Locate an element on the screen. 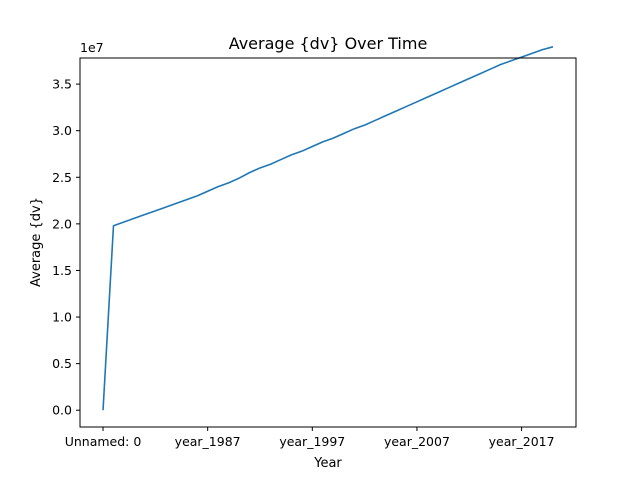 This screenshot has width=640, height=480. x-tick-label: Unnamed: 0 is located at coordinates (103, 441).